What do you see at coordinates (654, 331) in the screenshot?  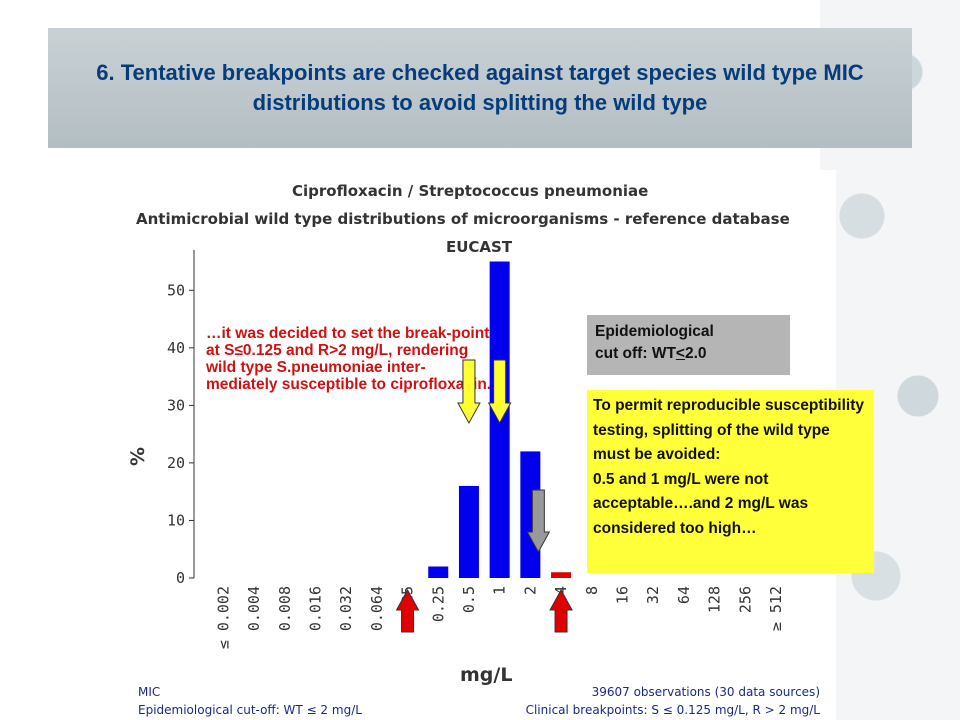 I see `cutoff-line-1: Epidemiological` at bounding box center [654, 331].